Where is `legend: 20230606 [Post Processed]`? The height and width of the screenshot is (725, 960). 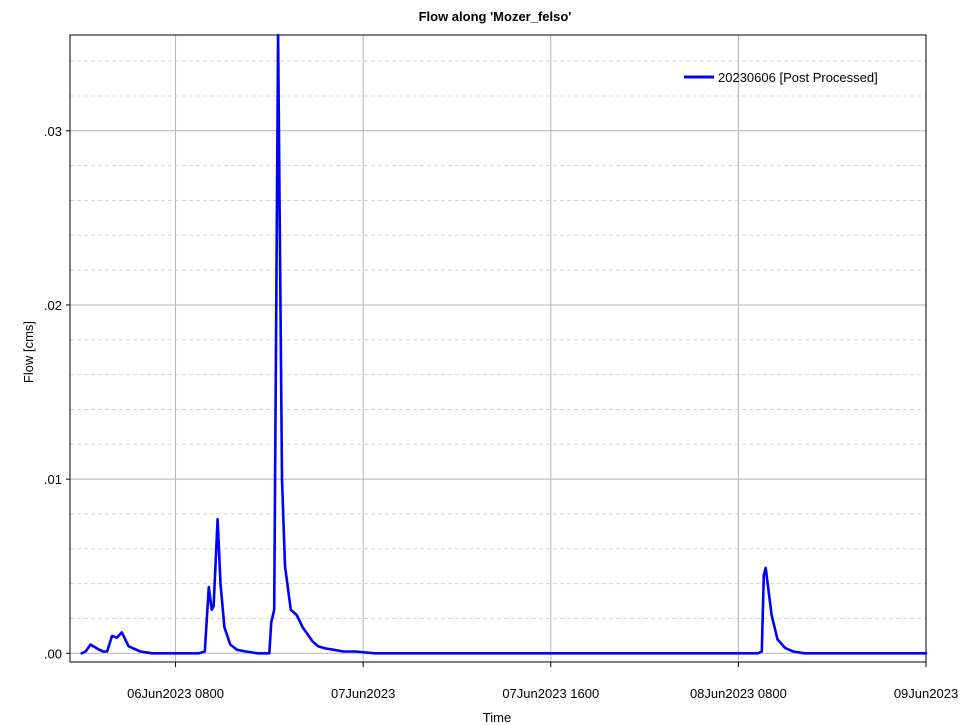 legend: 20230606 [Post Processed] is located at coordinates (781, 77).